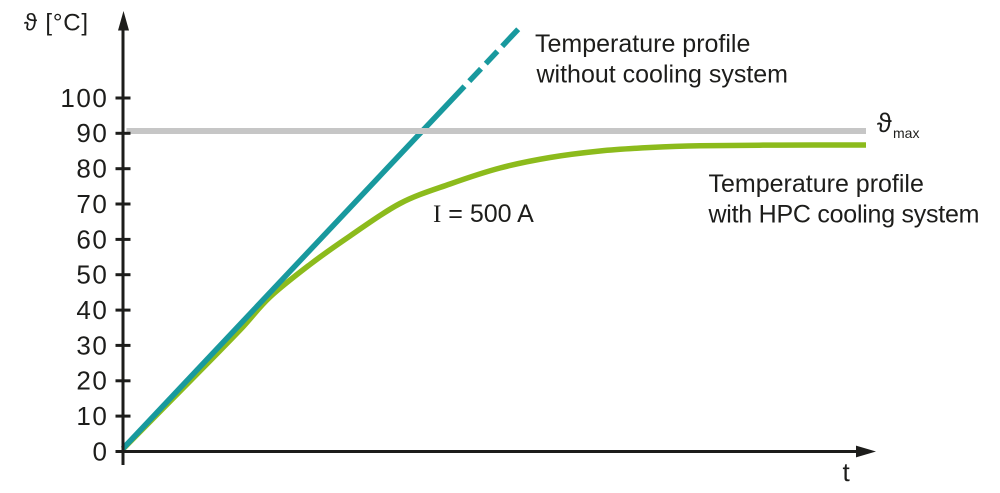  I want to click on svg-text: 10, so click(92, 416).